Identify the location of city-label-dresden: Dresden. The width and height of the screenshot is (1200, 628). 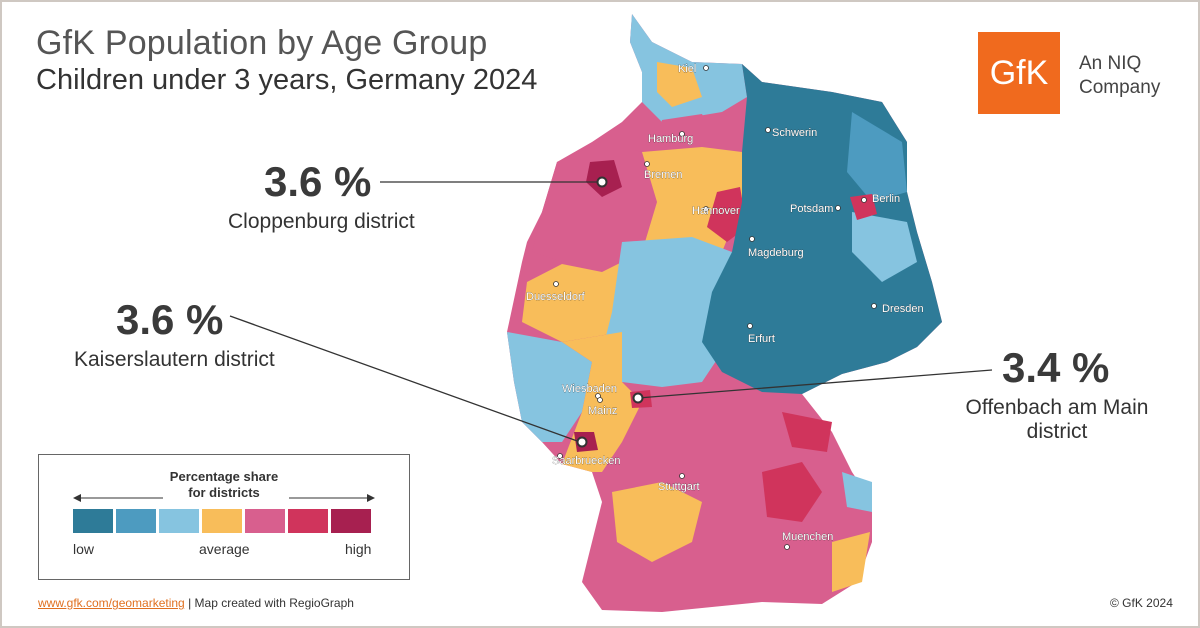
(903, 309).